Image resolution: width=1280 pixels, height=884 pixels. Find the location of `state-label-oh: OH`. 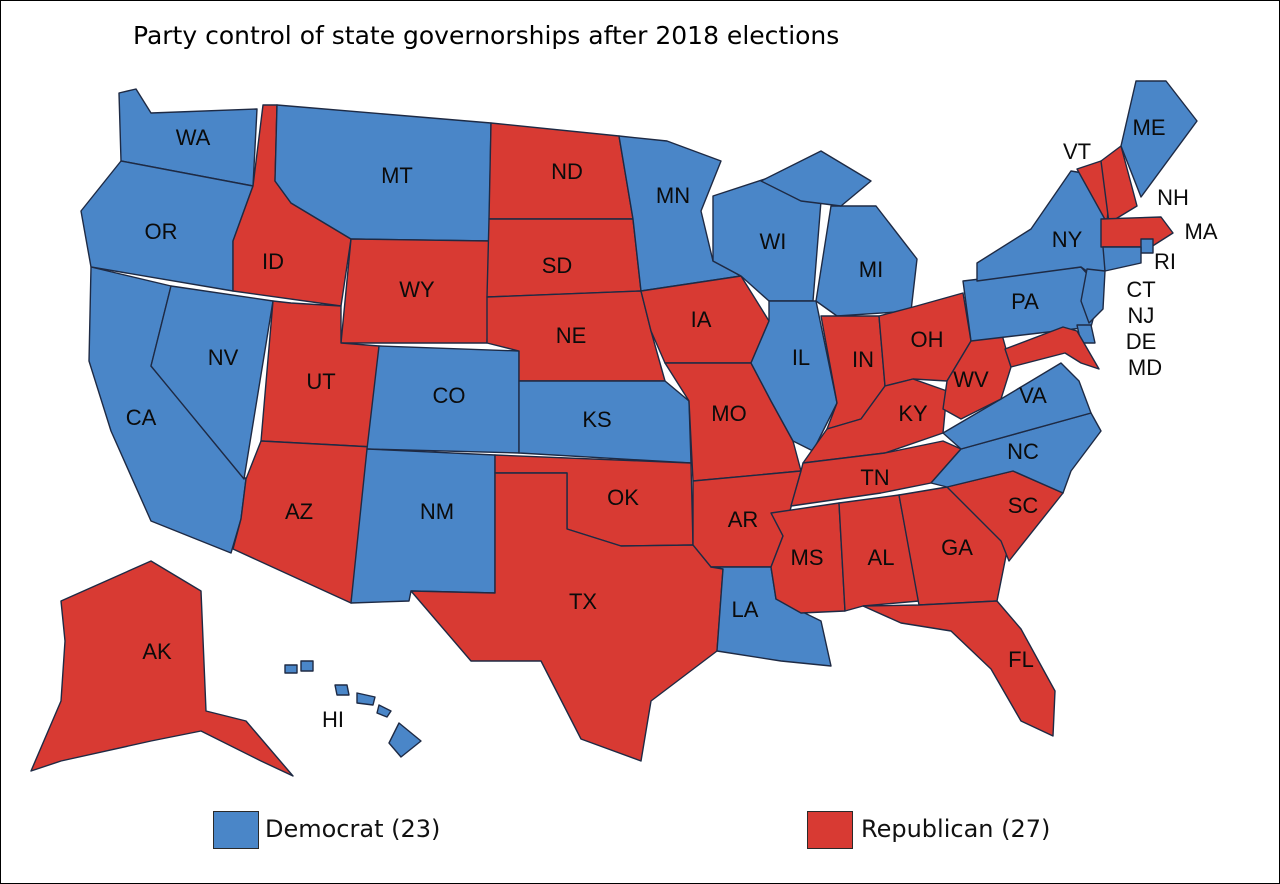

state-label-oh: OH is located at coordinates (927, 339).